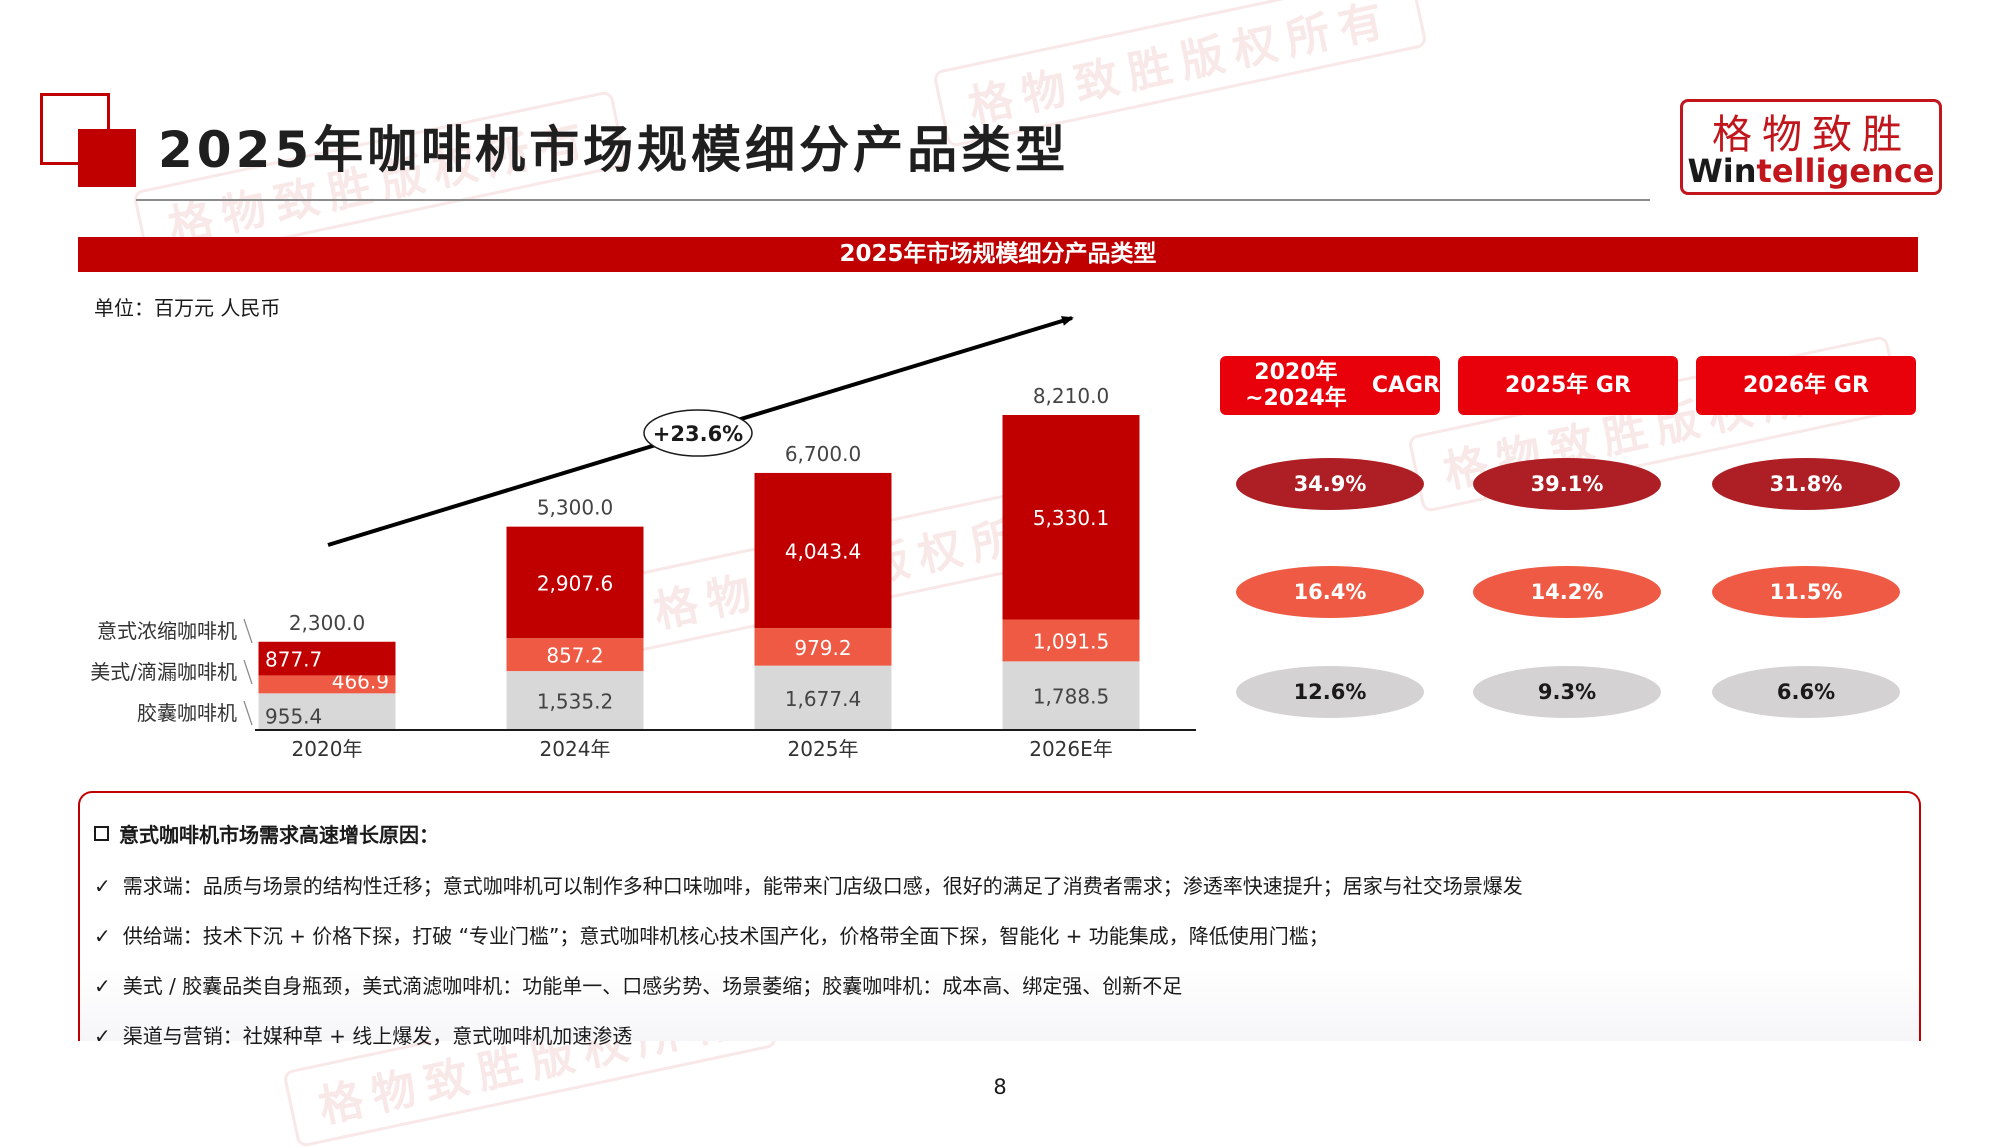 Image resolution: width=2000 pixels, height=1148 pixels. I want to click on checkbox-icon, so click(101, 833).